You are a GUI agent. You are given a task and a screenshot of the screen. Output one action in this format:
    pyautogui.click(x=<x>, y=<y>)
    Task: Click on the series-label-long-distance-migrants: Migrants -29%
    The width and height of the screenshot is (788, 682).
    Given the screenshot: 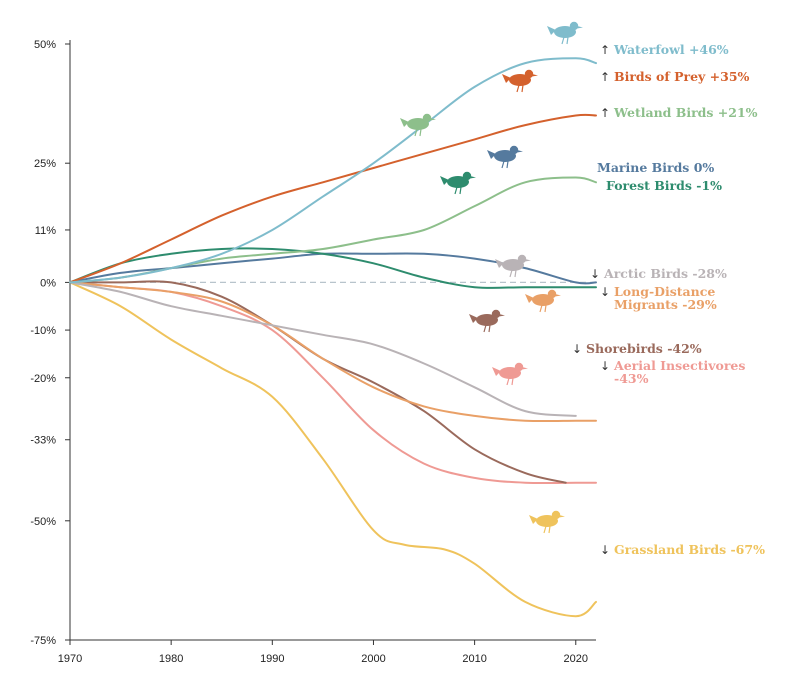 What is the action you would take?
    pyautogui.click(x=665, y=304)
    